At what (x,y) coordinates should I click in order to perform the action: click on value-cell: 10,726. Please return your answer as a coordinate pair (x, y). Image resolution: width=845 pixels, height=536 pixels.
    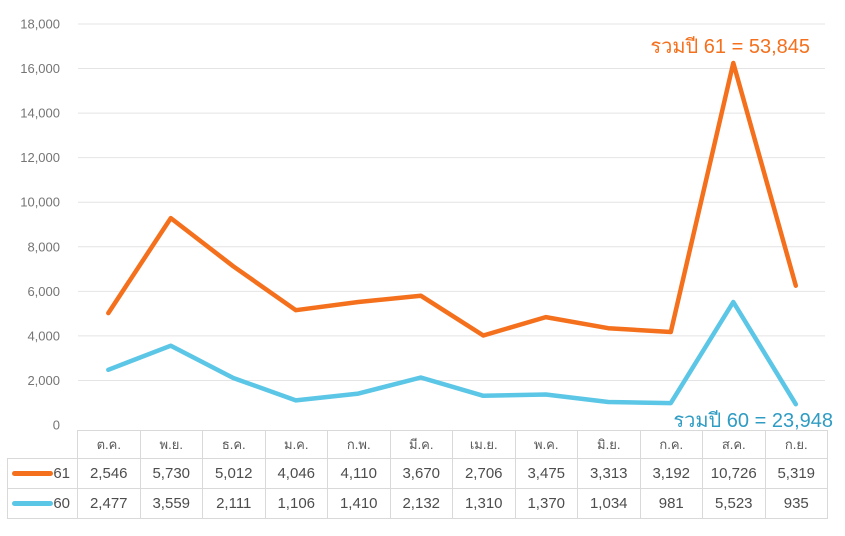
    Looking at the image, I should click on (734, 473).